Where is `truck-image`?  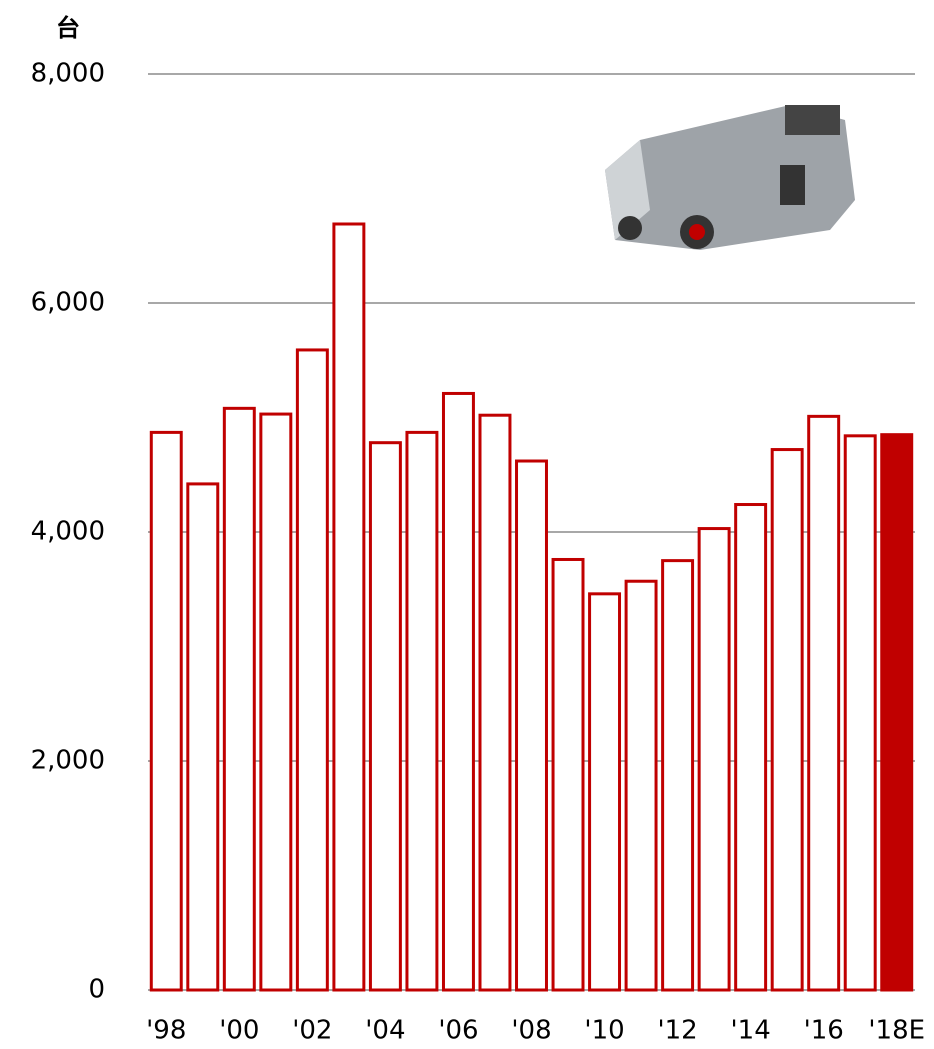
truck-image is located at coordinates (730, 177).